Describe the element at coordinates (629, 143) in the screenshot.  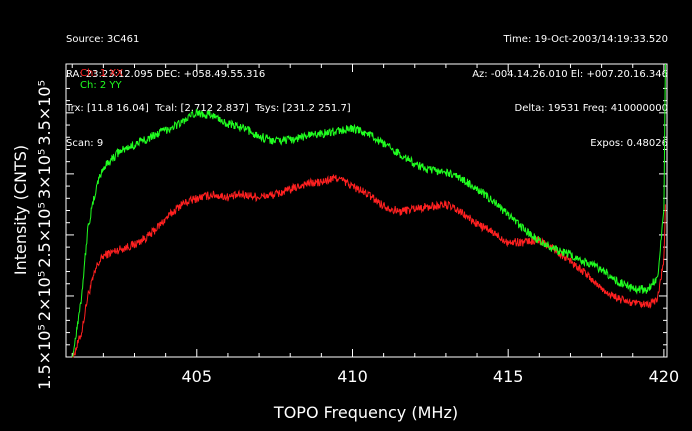
I see `exposure-line: Expos: 0.48026` at that location.